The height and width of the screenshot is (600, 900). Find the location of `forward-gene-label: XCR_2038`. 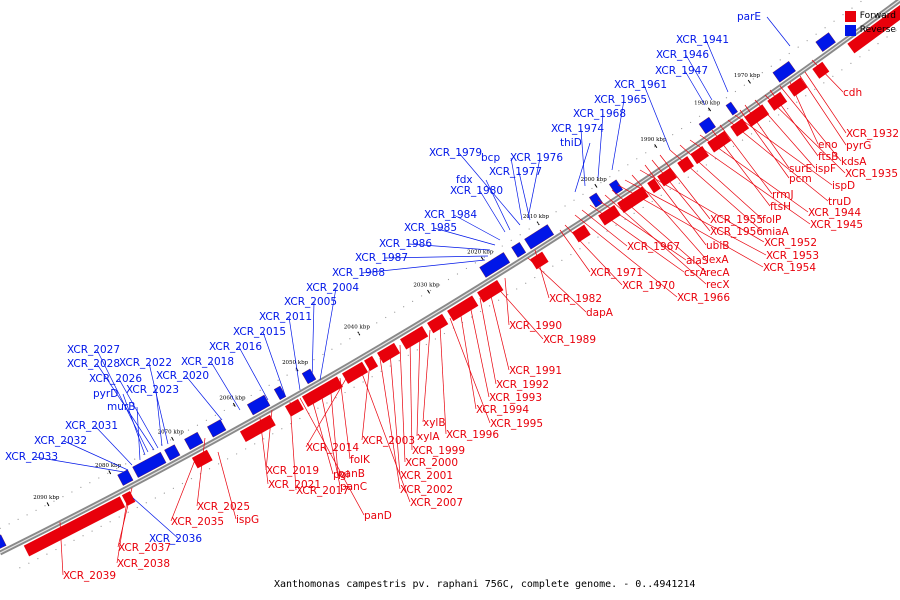

forward-gene-label: XCR_2038 is located at coordinates (143, 564).